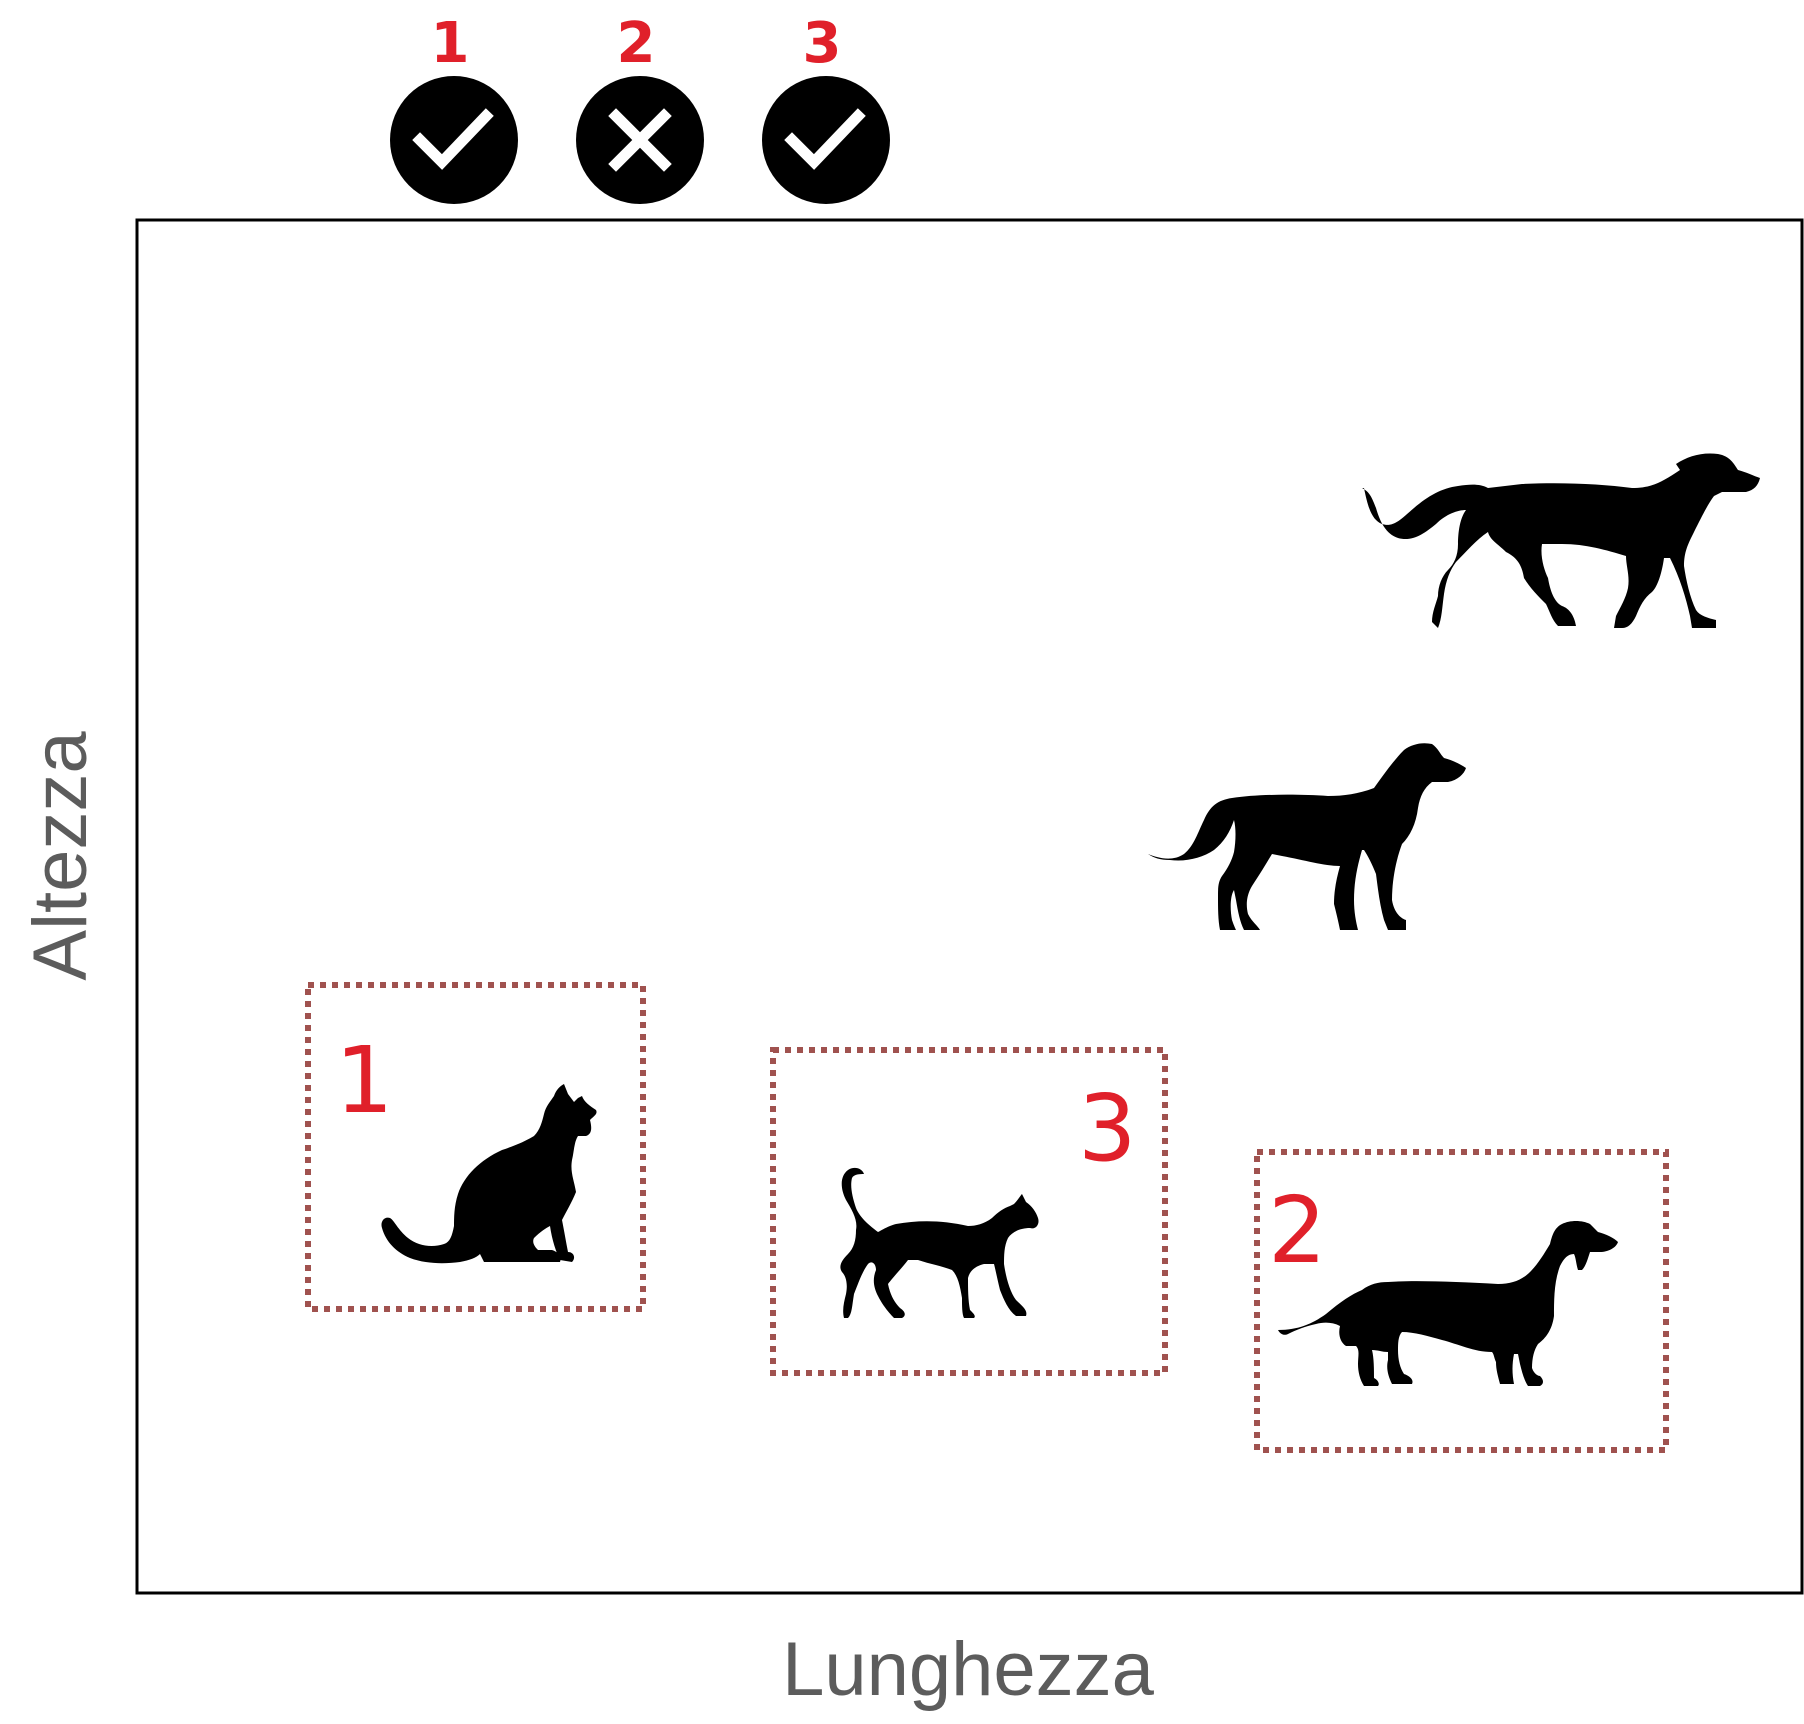 The height and width of the screenshot is (1724, 1804). What do you see at coordinates (450, 43) in the screenshot?
I see `result-number-1: 1` at bounding box center [450, 43].